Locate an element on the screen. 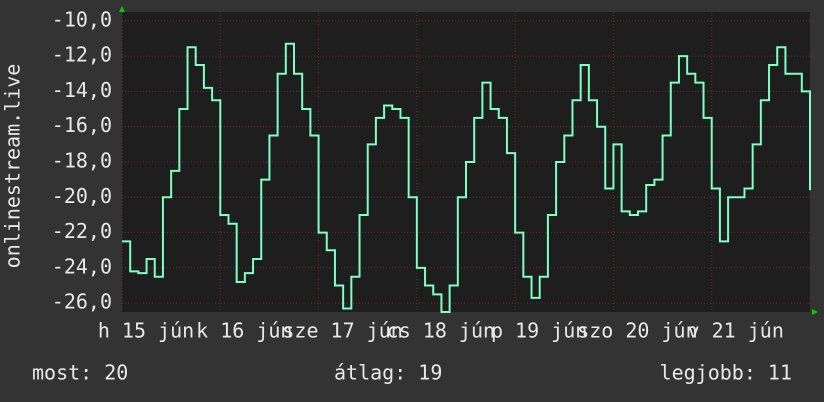 The height and width of the screenshot is (402, 824). y-tick-label: -22,0 is located at coordinates (82, 231).